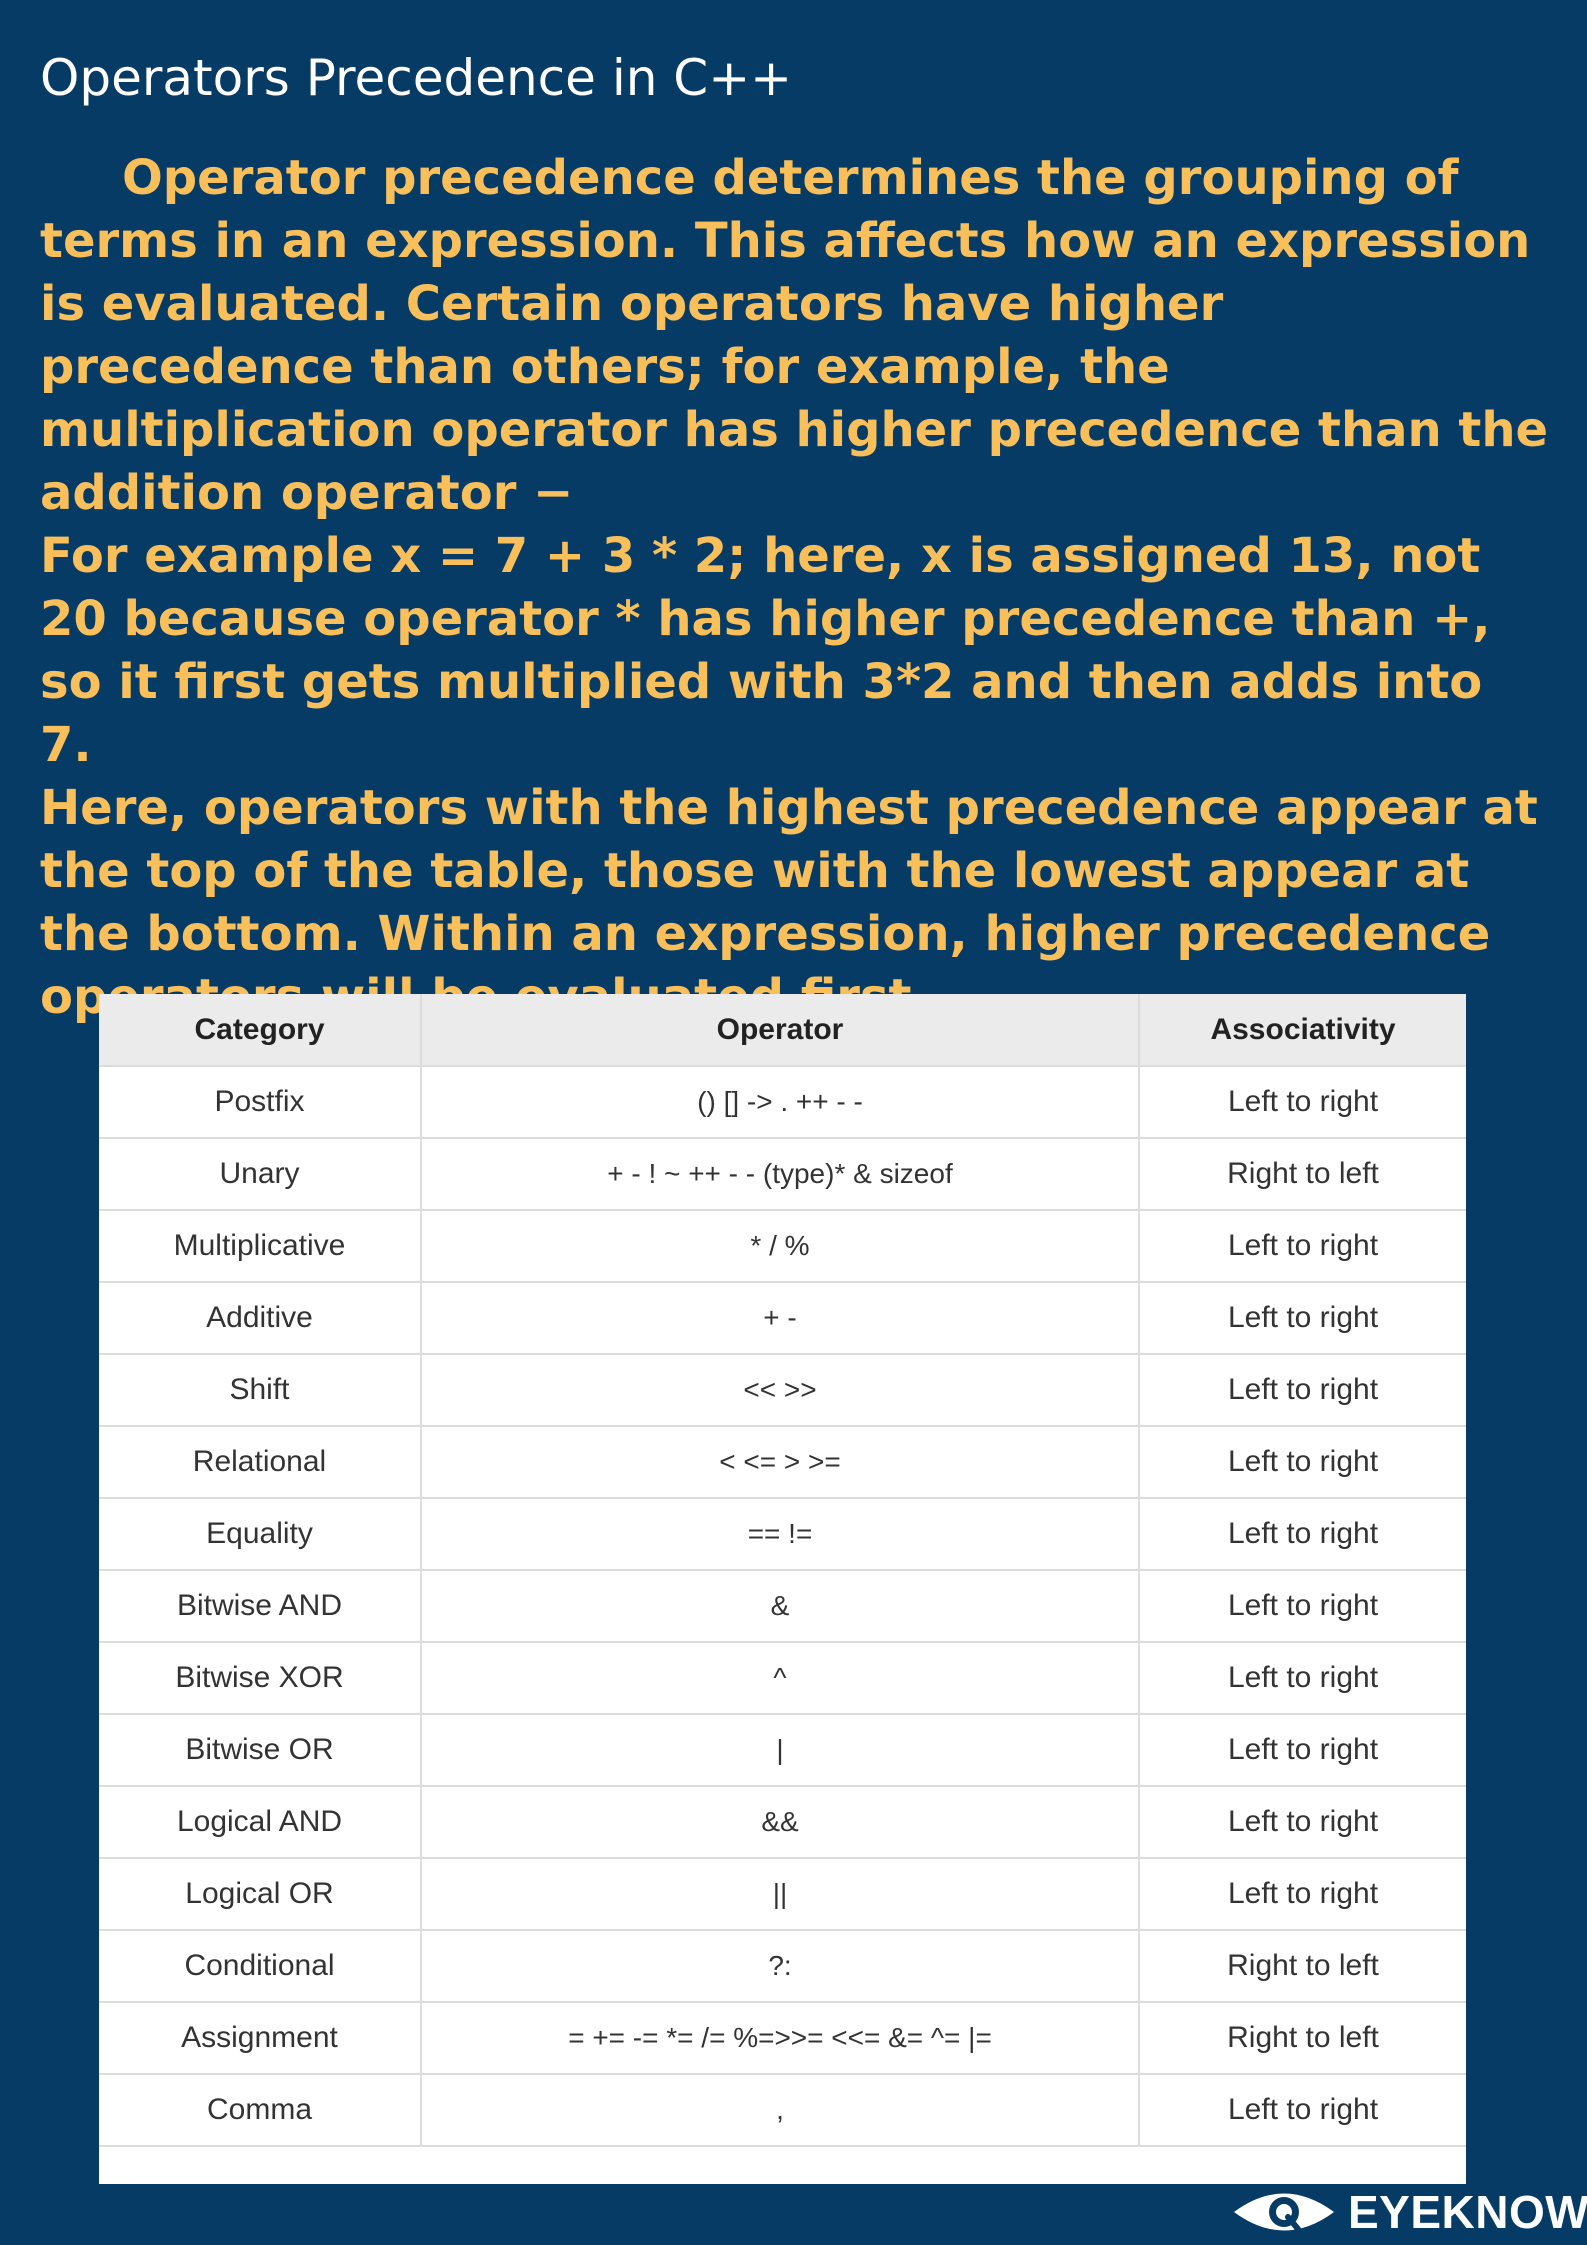 This screenshot has height=2245, width=1587. I want to click on table-row: Multiplicative * / % Left to right, so click(782, 1246).